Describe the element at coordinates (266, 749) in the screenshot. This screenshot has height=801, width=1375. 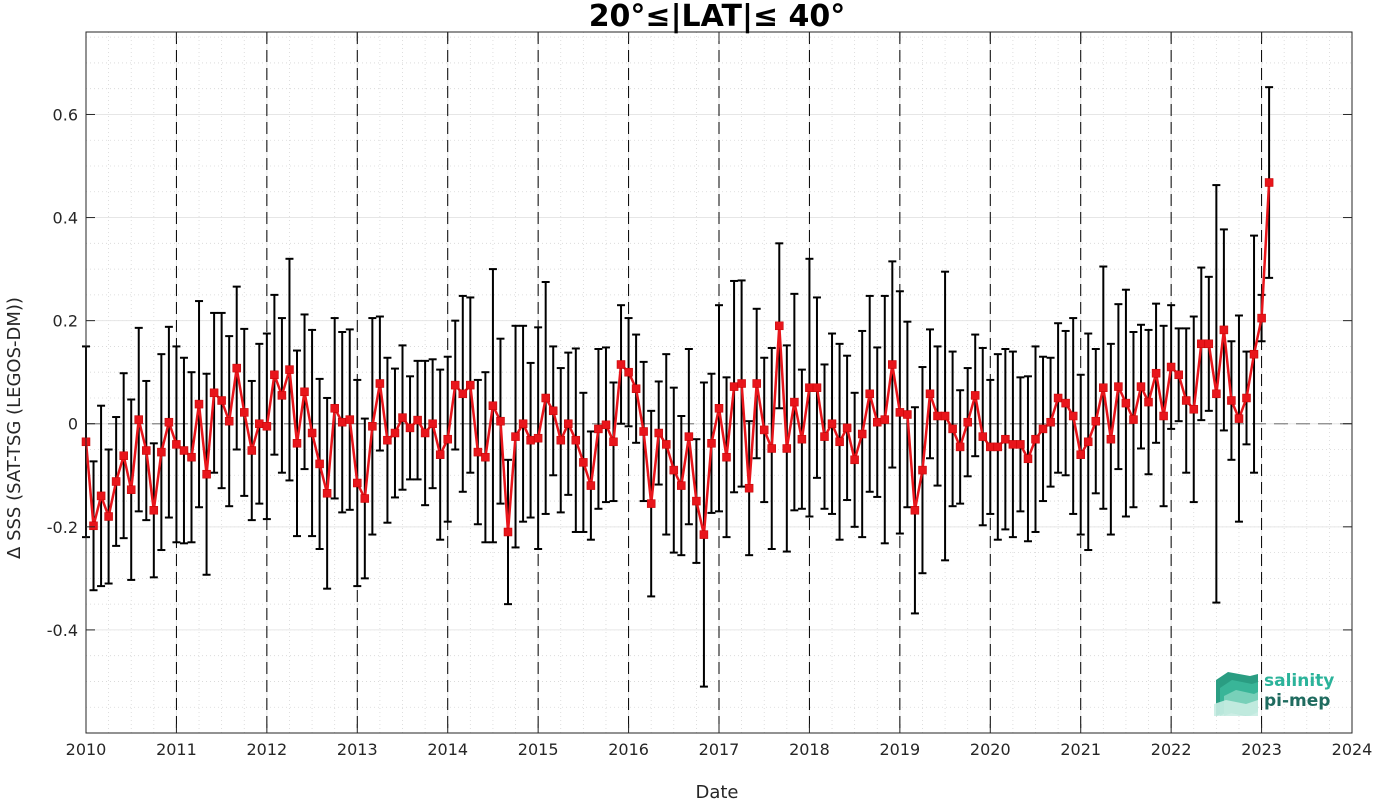
I see `x-tick-label: 2012` at that location.